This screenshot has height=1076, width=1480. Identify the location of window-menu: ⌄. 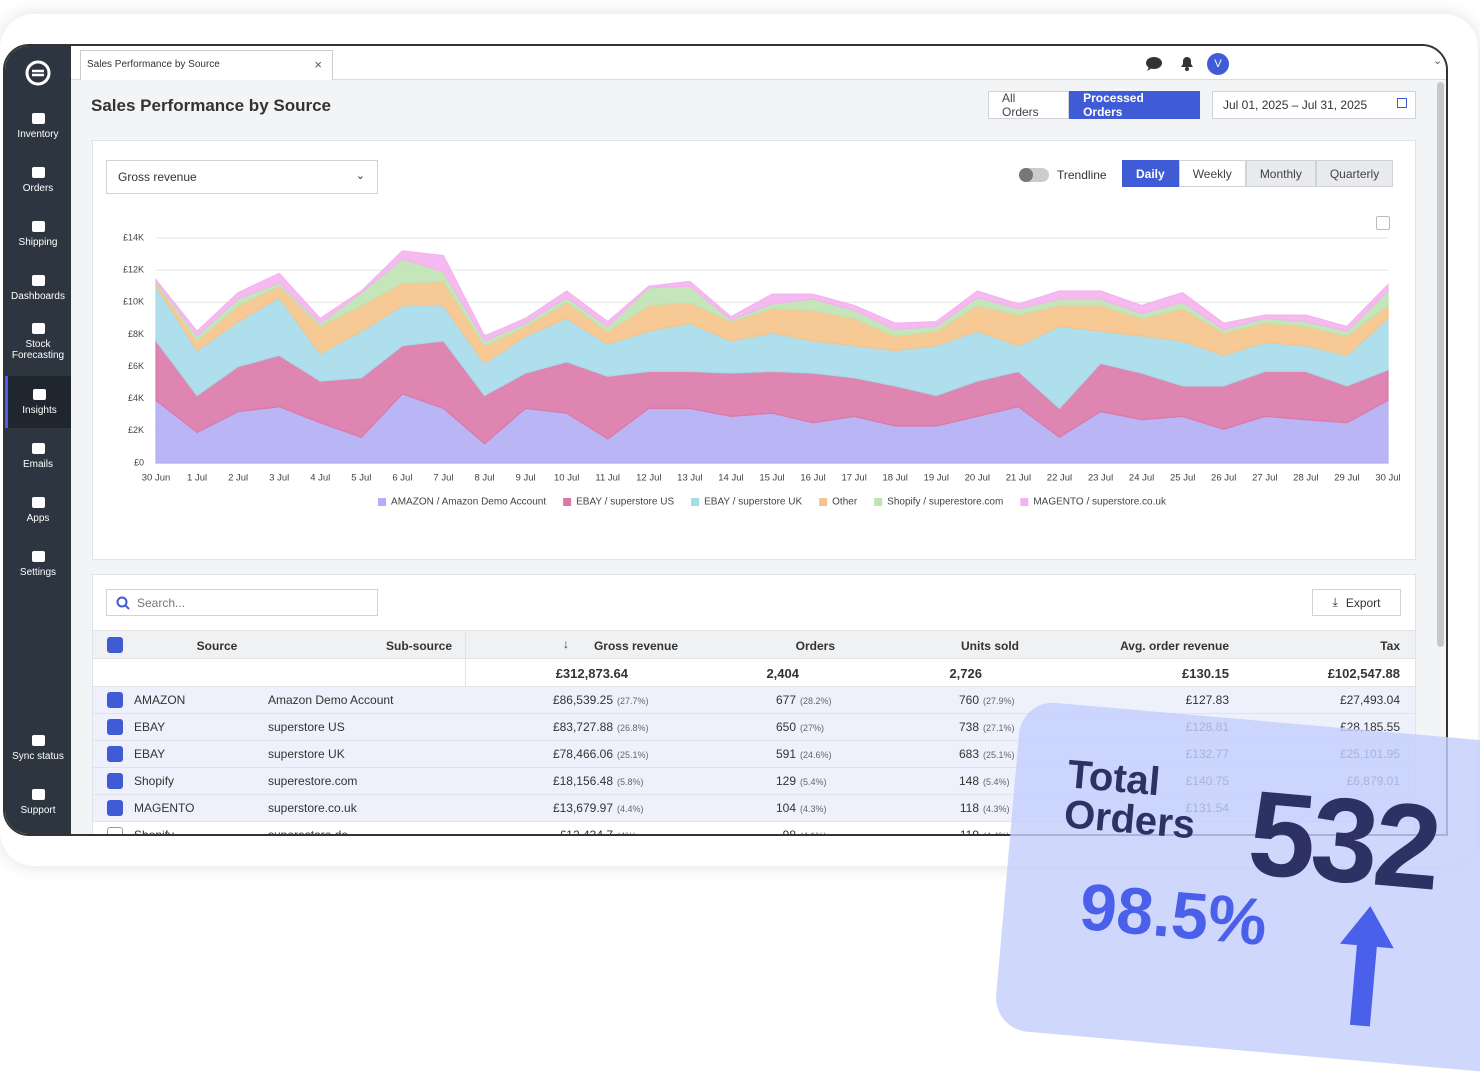
(1438, 61).